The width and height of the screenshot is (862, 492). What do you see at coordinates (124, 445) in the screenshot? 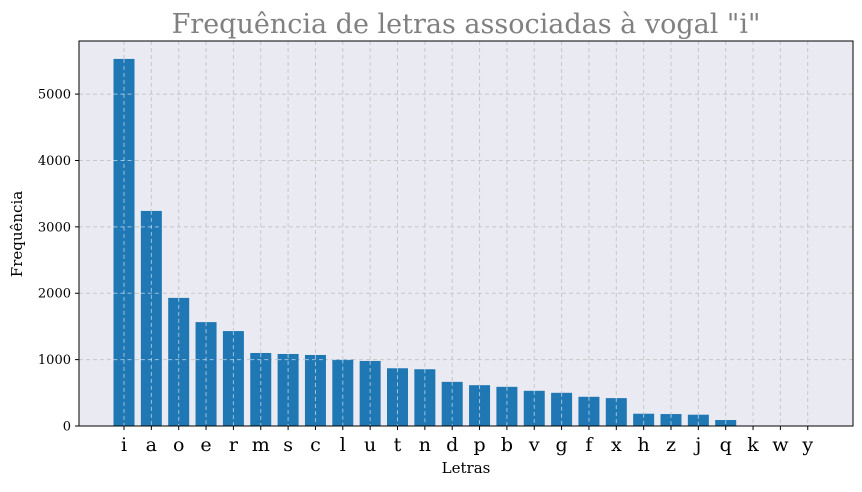
I see `x-tick-label: i` at bounding box center [124, 445].